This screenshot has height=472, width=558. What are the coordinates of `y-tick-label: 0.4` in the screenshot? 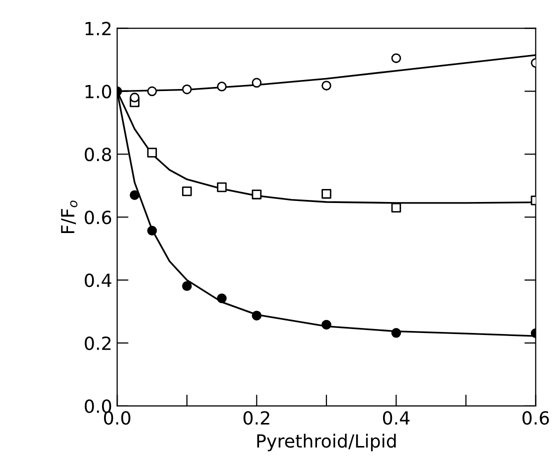 It's located at (98, 281).